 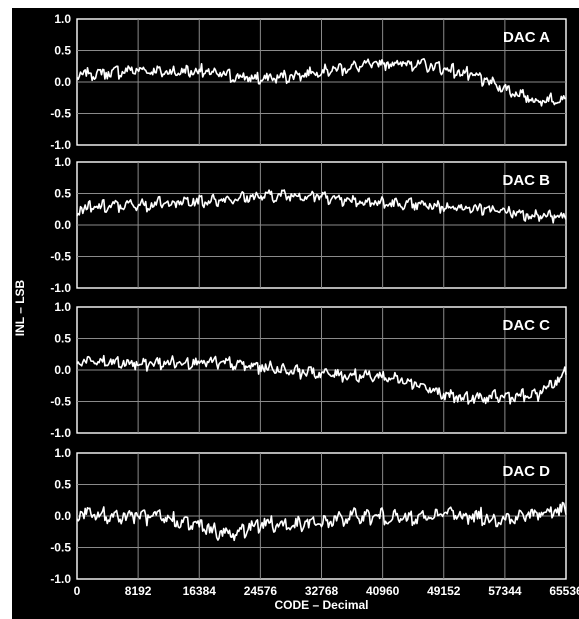 What do you see at coordinates (321, 82) in the screenshot?
I see `series-line-dac-a` at bounding box center [321, 82].